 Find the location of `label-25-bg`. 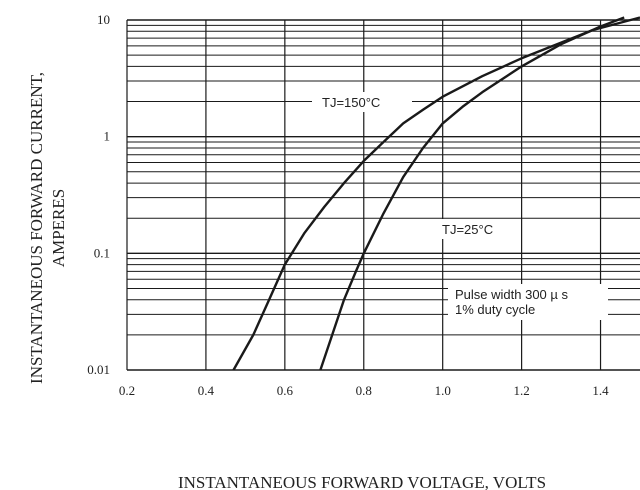

label-25-bg is located at coordinates (472, 229).